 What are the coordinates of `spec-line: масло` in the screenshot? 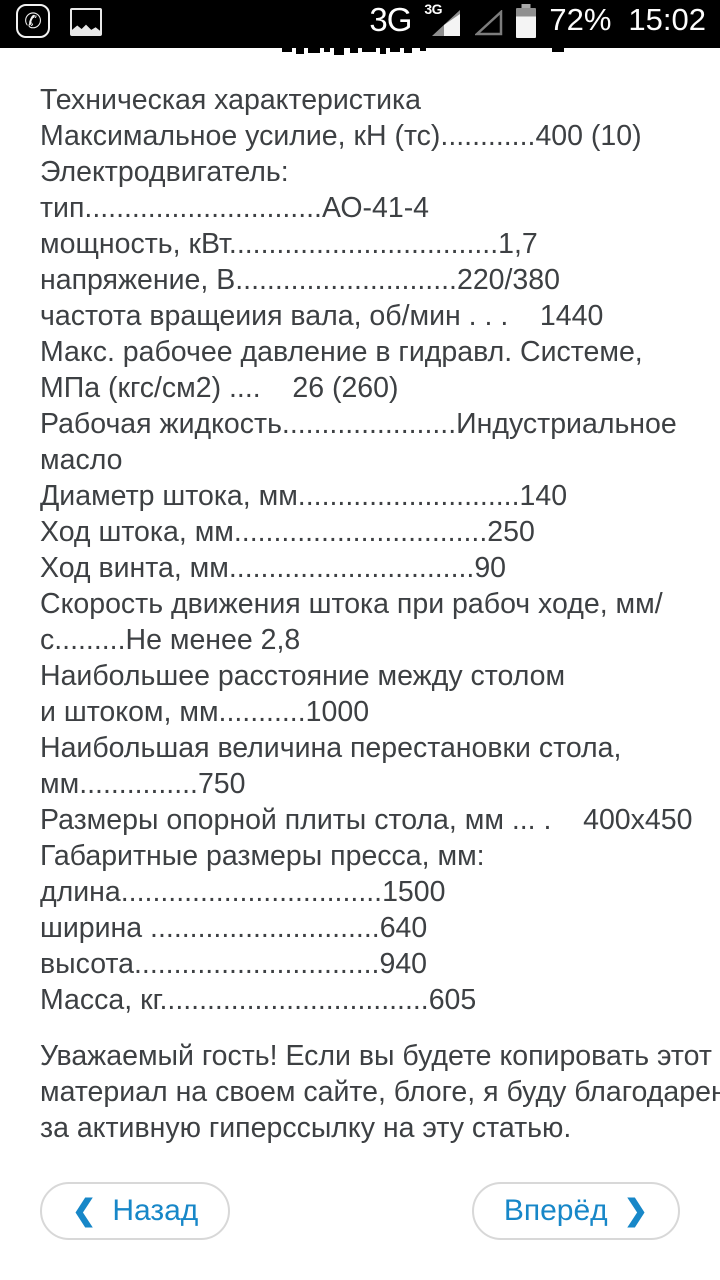 It's located at (81, 460).